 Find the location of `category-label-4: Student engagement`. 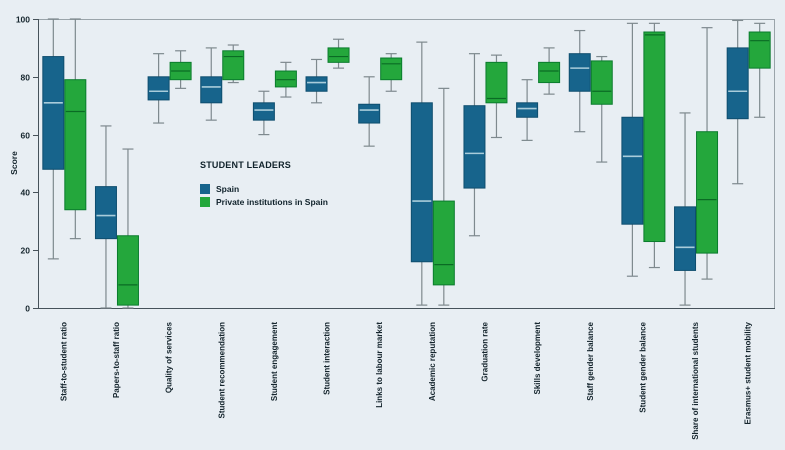

category-label-4: Student engagement is located at coordinates (274, 361).